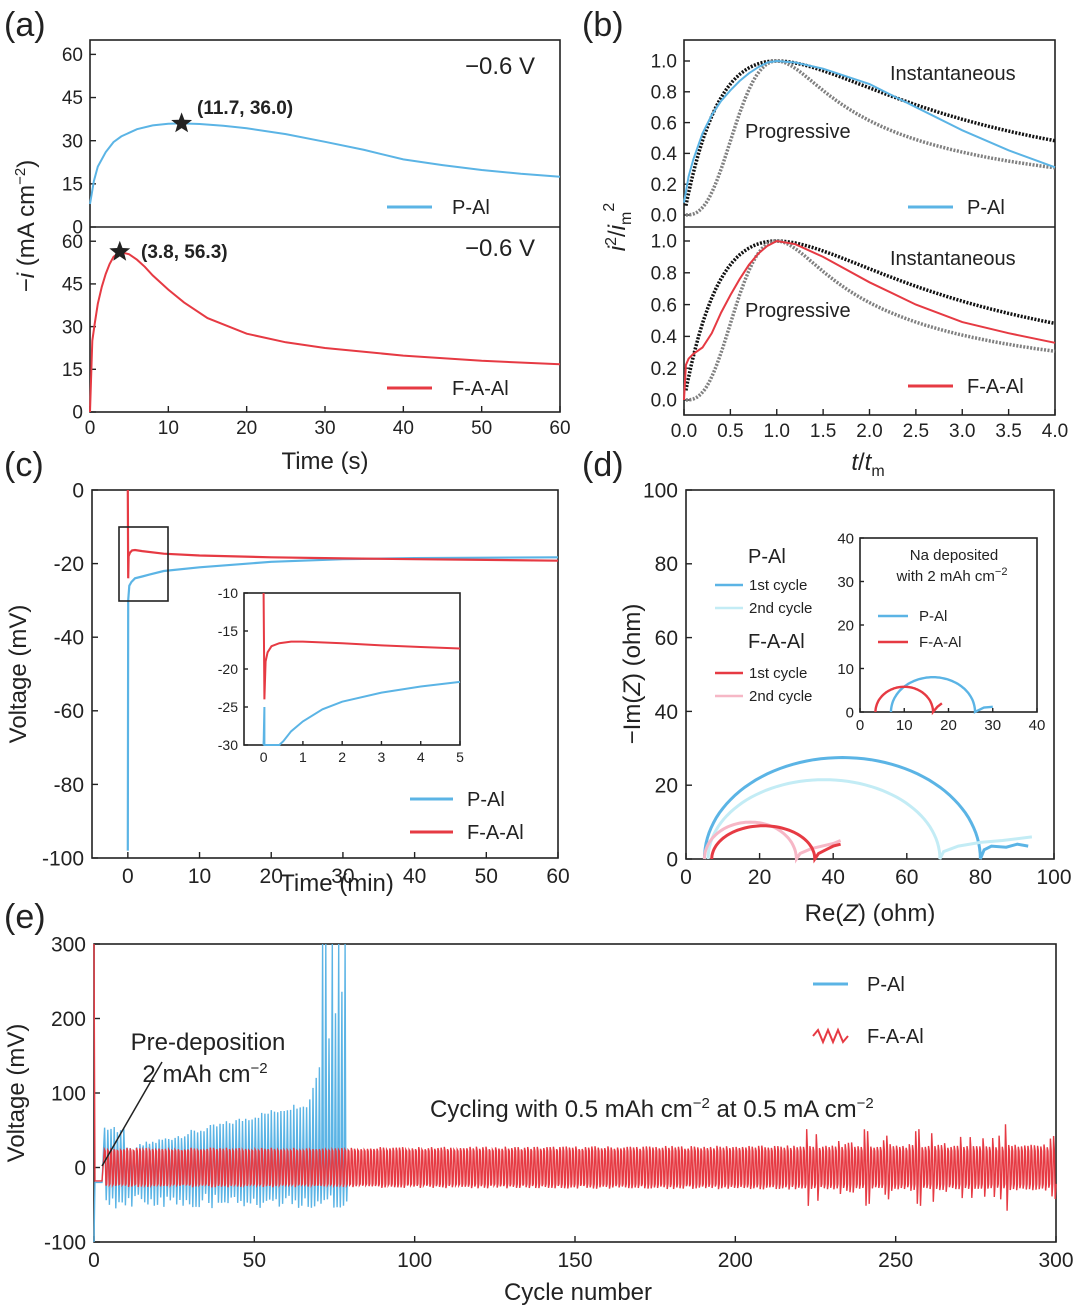 The image size is (1080, 1308). I want to click on panel-c-inset-y-tick-label: -15, so click(228, 631).